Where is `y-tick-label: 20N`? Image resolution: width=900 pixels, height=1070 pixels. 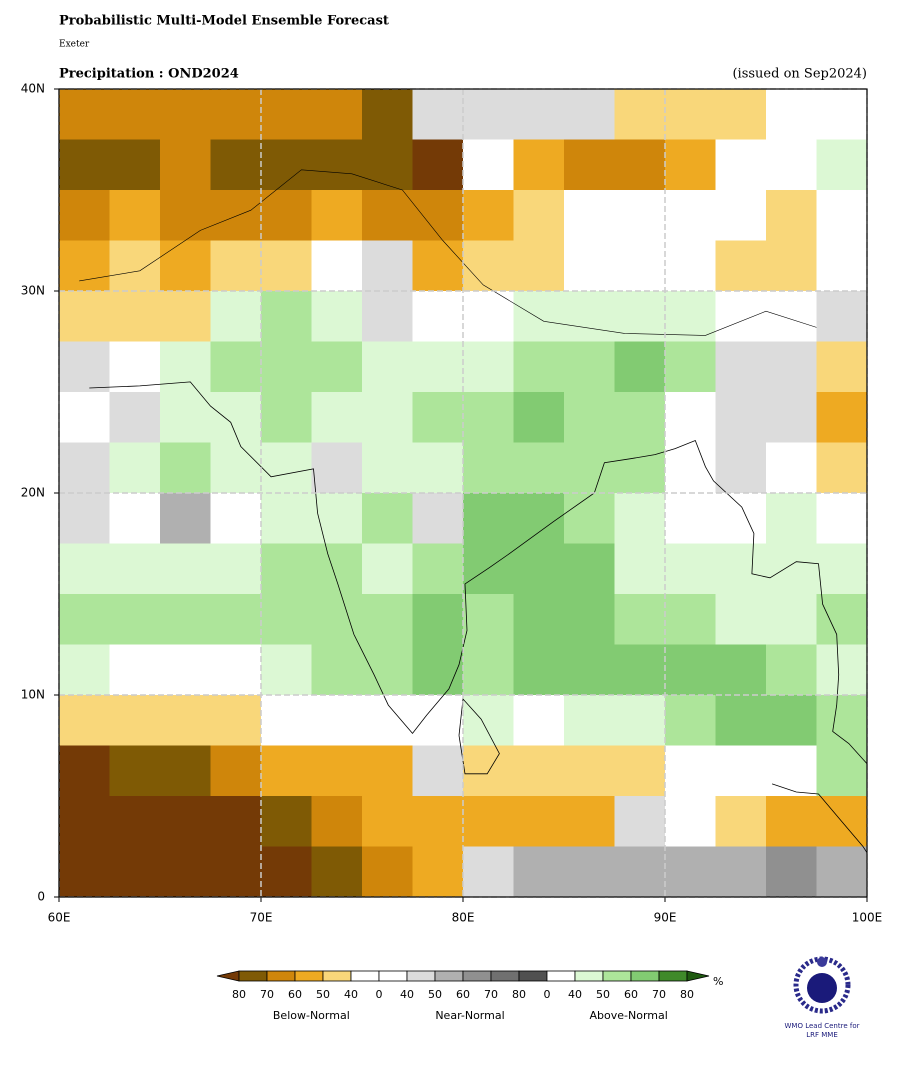 y-tick-label: 20N is located at coordinates (33, 493).